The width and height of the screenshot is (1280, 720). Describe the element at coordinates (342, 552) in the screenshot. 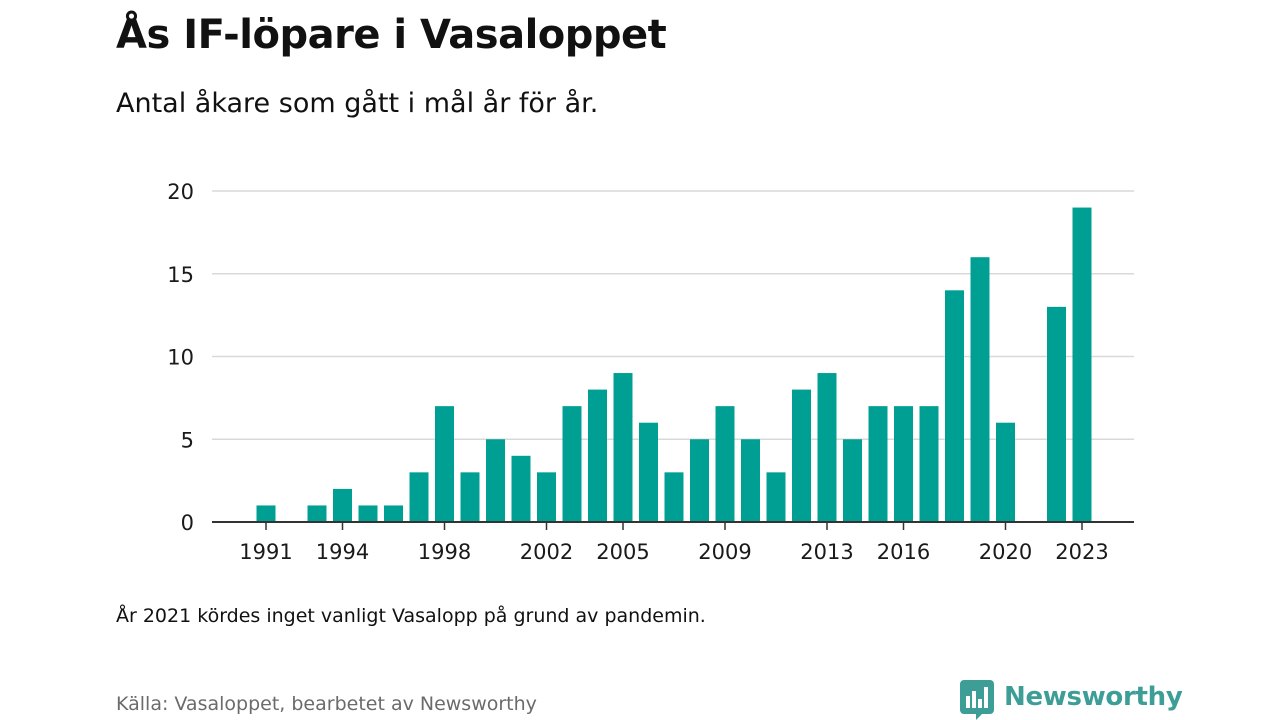

I see `x-tick-label: 1994` at that location.